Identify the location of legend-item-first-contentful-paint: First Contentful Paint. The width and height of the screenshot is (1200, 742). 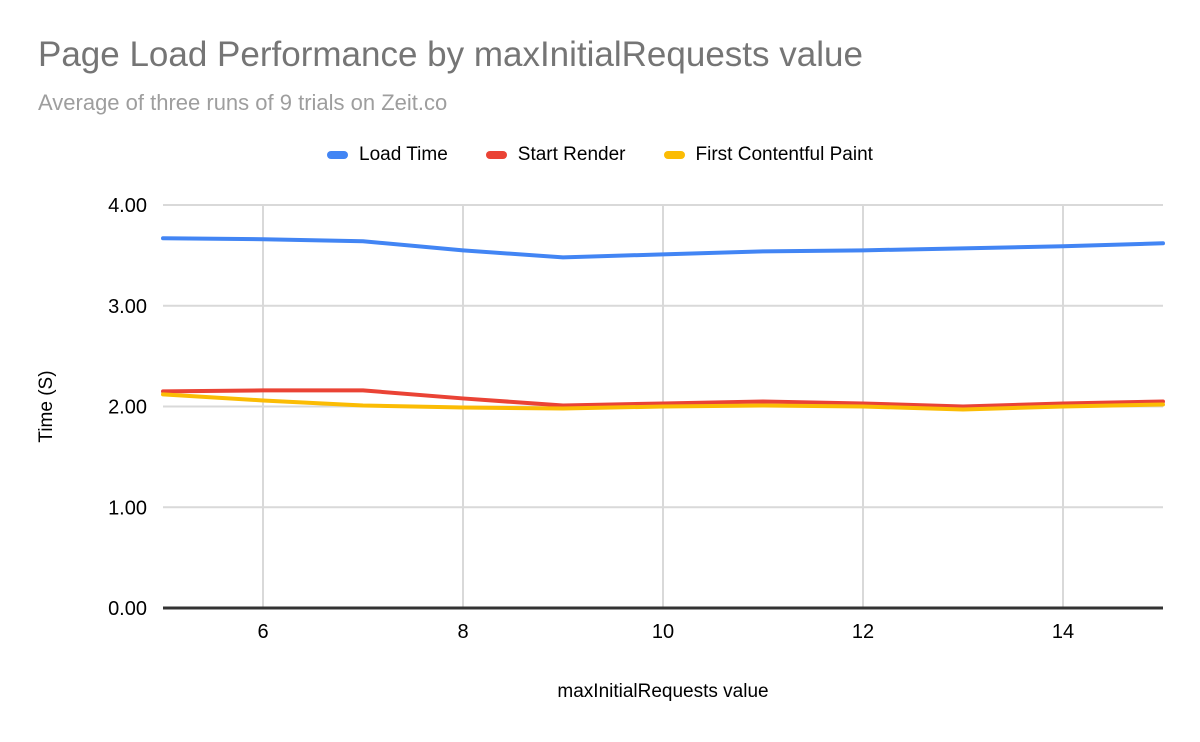
(768, 155).